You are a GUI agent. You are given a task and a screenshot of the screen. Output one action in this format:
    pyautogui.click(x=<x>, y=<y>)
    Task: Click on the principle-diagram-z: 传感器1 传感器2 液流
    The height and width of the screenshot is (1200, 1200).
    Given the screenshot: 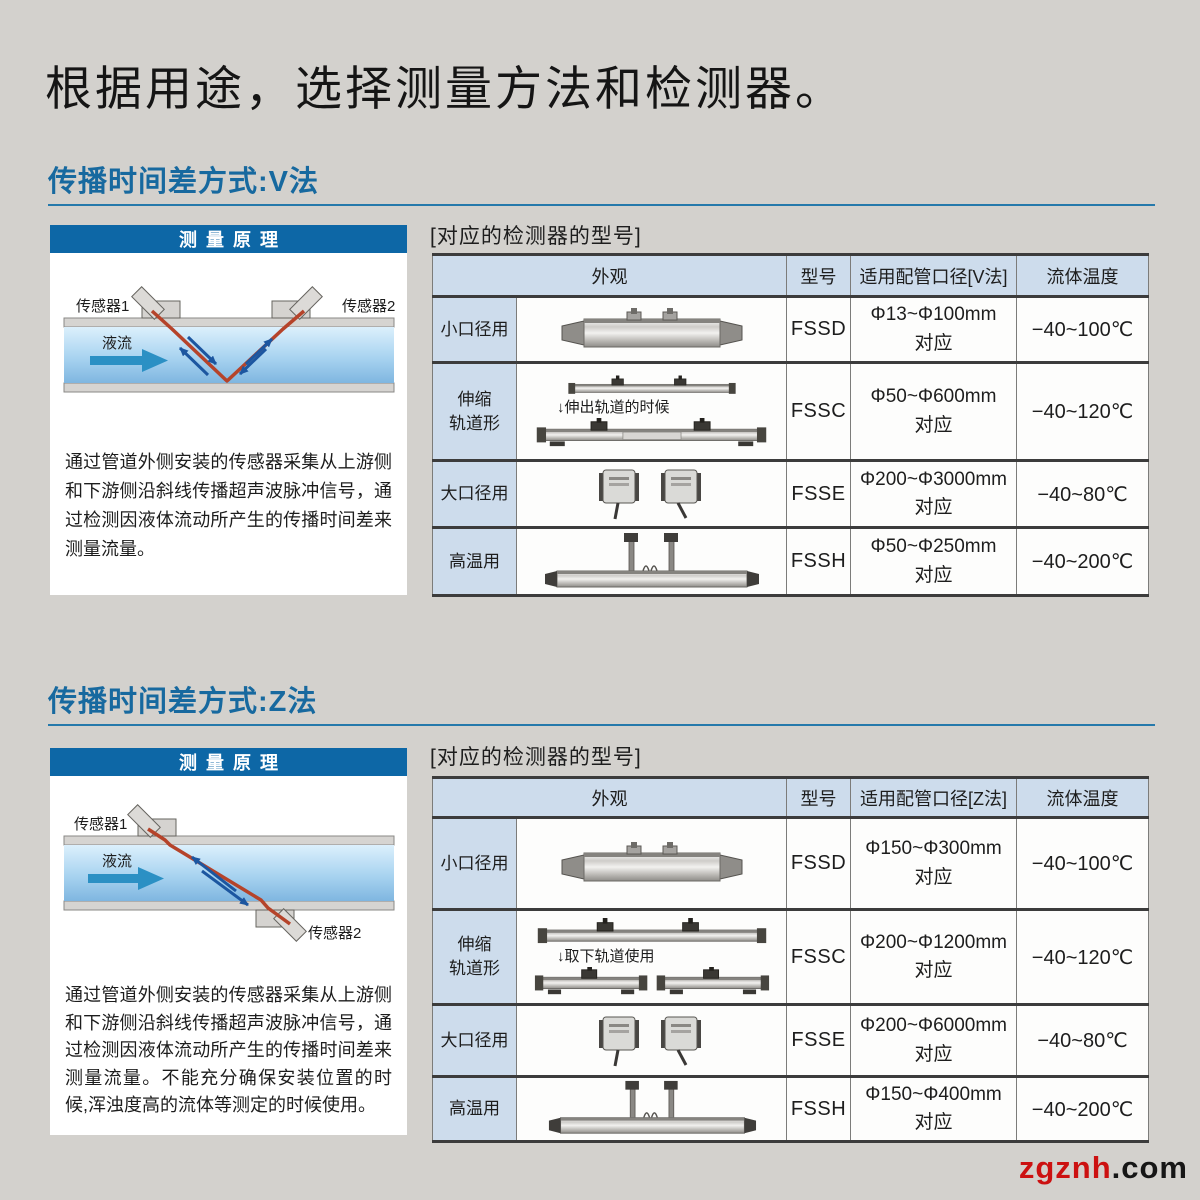 What is the action you would take?
    pyautogui.click(x=229, y=873)
    